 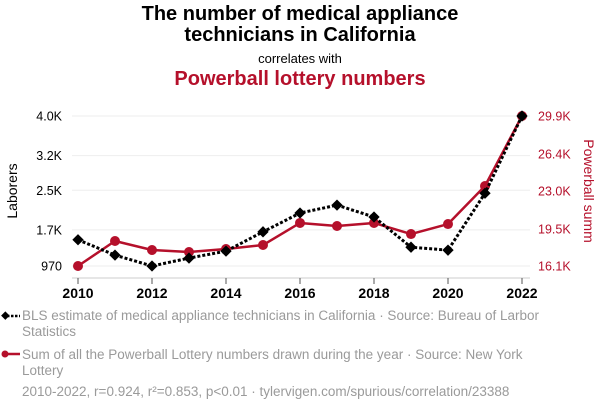 I want to click on x-tick-label: 2016, so click(x=299, y=293).